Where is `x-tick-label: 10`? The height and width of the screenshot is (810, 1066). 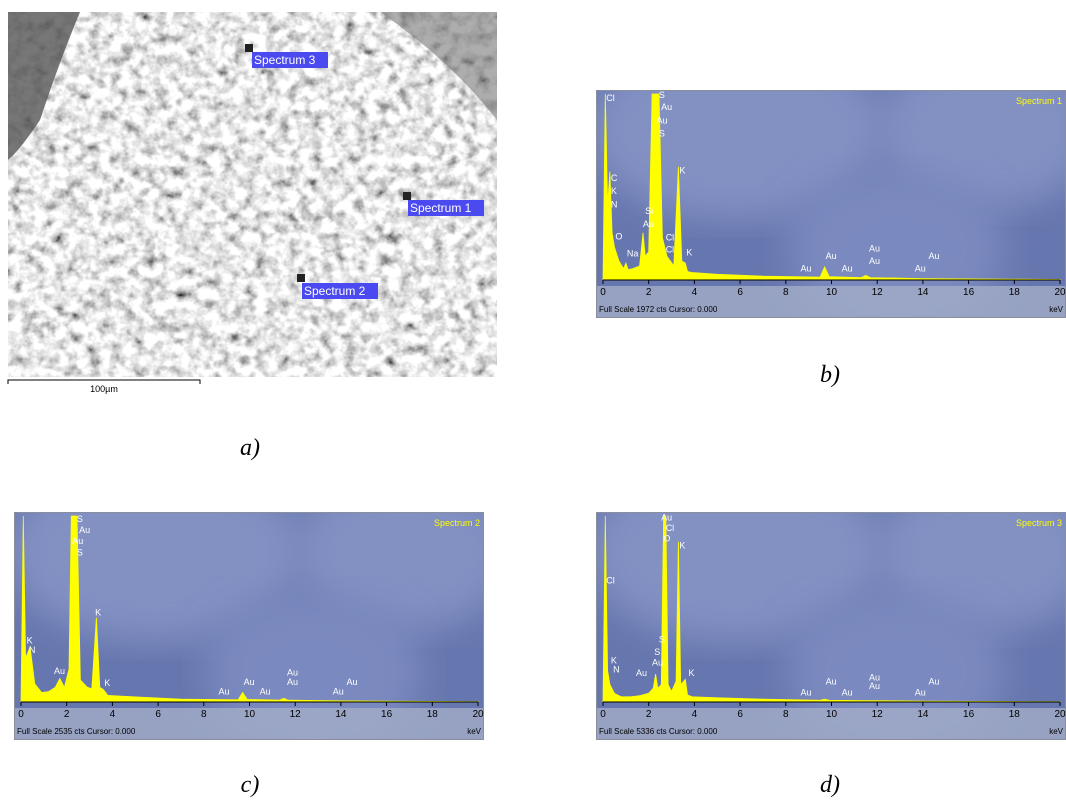 x-tick-label: 10 is located at coordinates (250, 714).